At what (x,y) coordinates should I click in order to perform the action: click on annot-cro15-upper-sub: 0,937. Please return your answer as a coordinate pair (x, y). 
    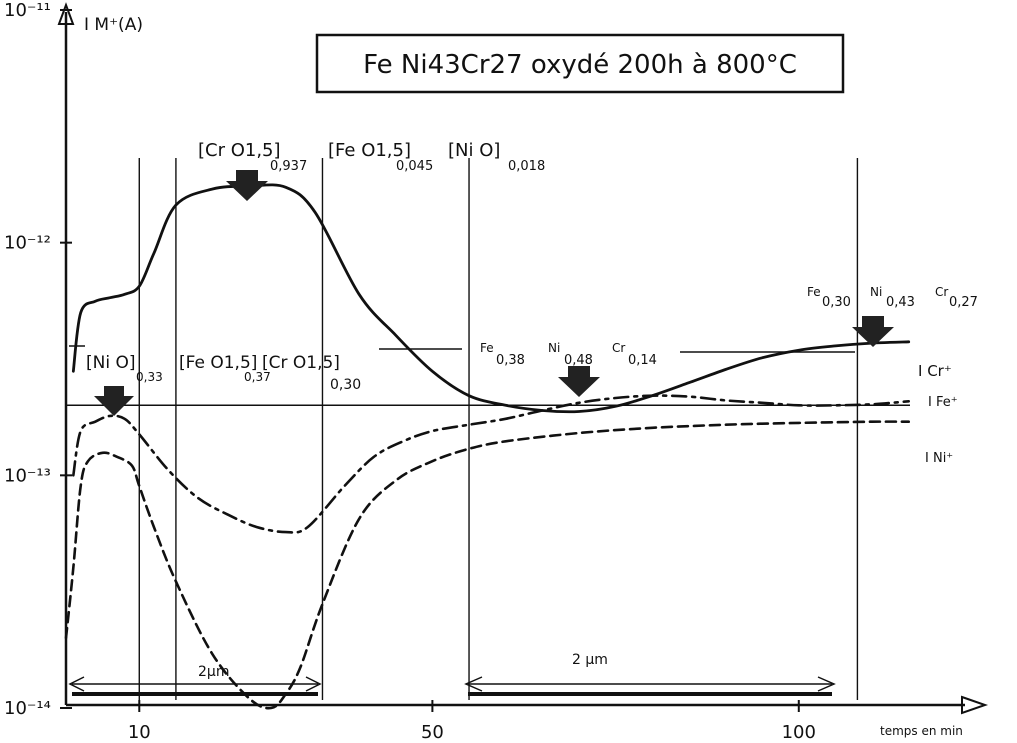
    Looking at the image, I should click on (288, 166).